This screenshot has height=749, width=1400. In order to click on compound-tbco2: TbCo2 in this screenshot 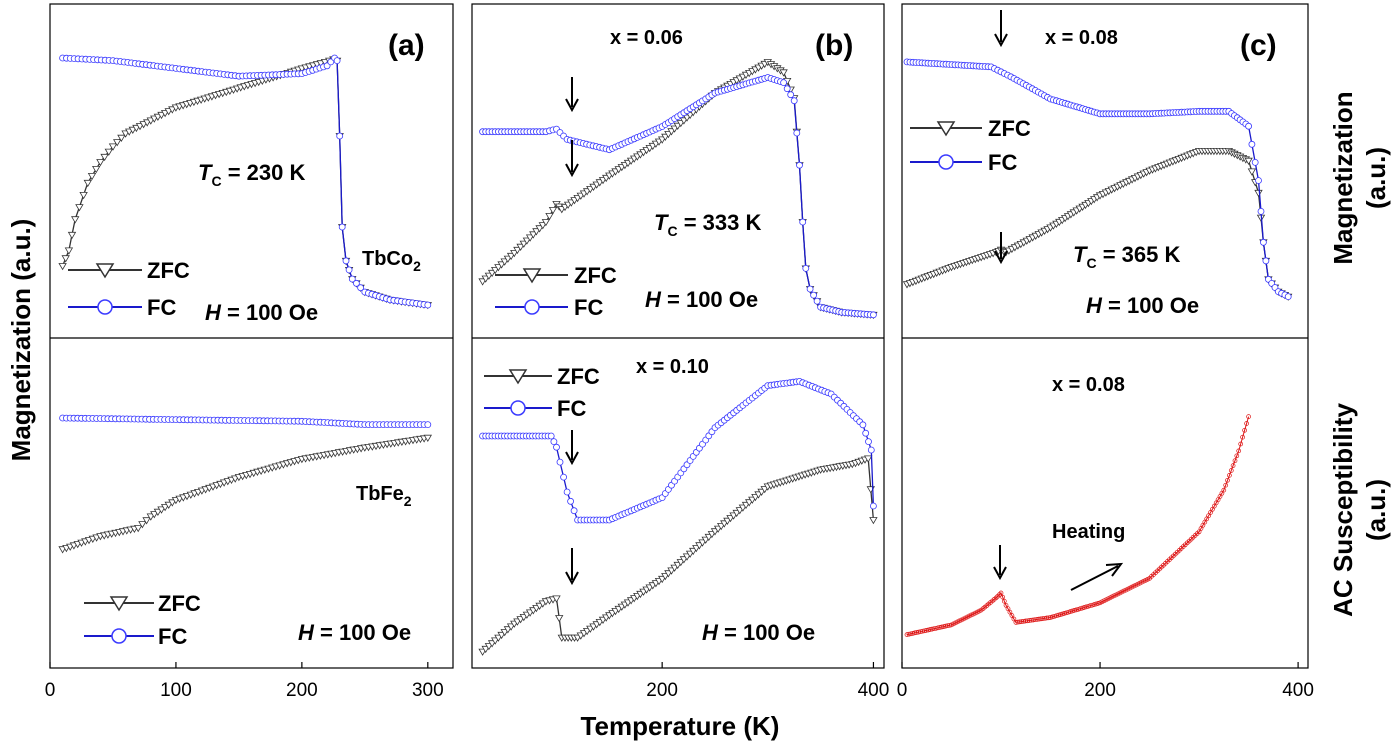, I will do `click(391, 261)`.